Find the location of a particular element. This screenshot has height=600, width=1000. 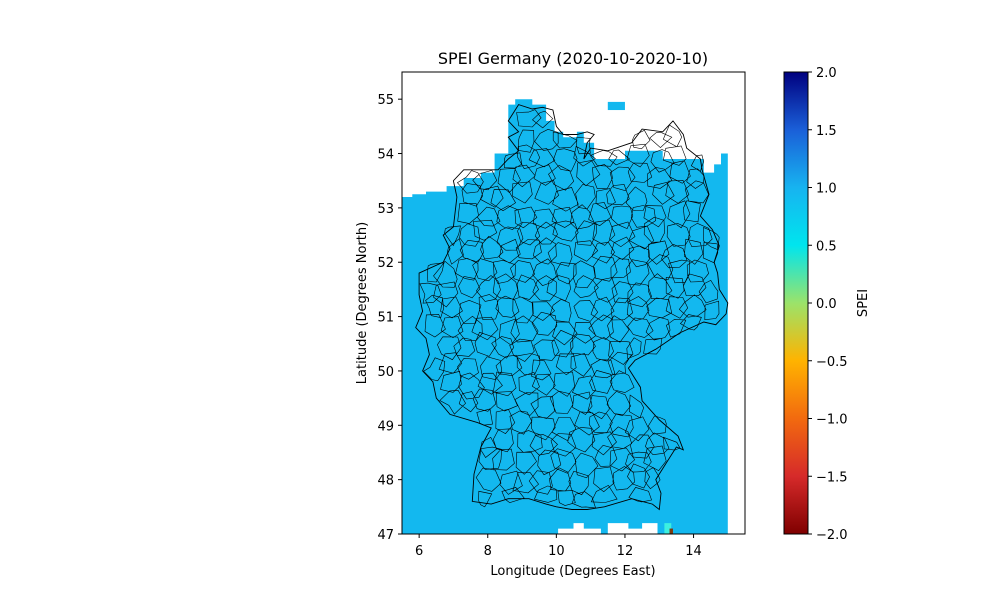

colorbar-tick-label: 1.0 is located at coordinates (826, 189).